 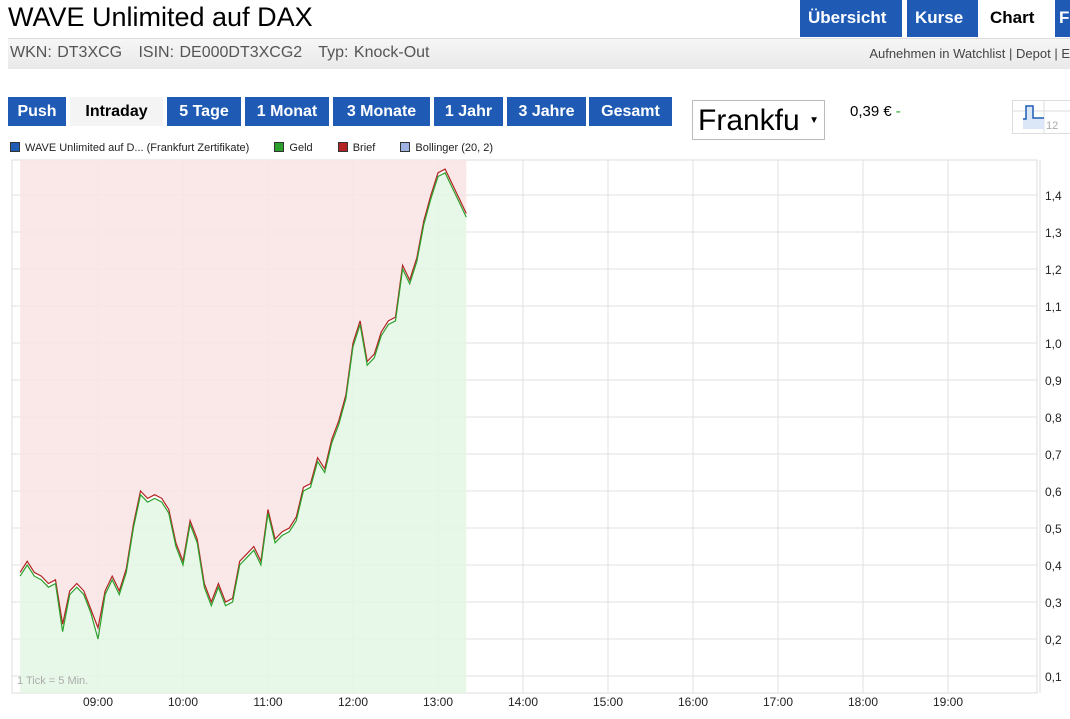 I want to click on tab-chart: Chart, so click(x=1016, y=18).